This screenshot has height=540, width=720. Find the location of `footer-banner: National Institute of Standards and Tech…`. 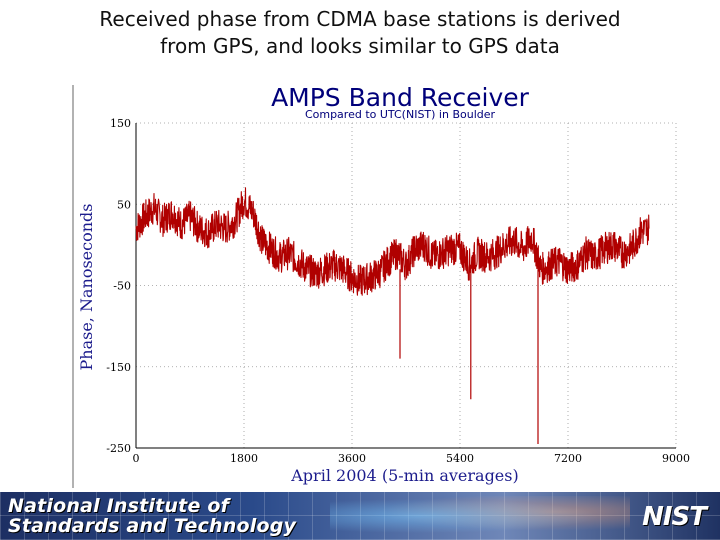

footer-banner: National Institute of Standards and Tech… is located at coordinates (360, 516).